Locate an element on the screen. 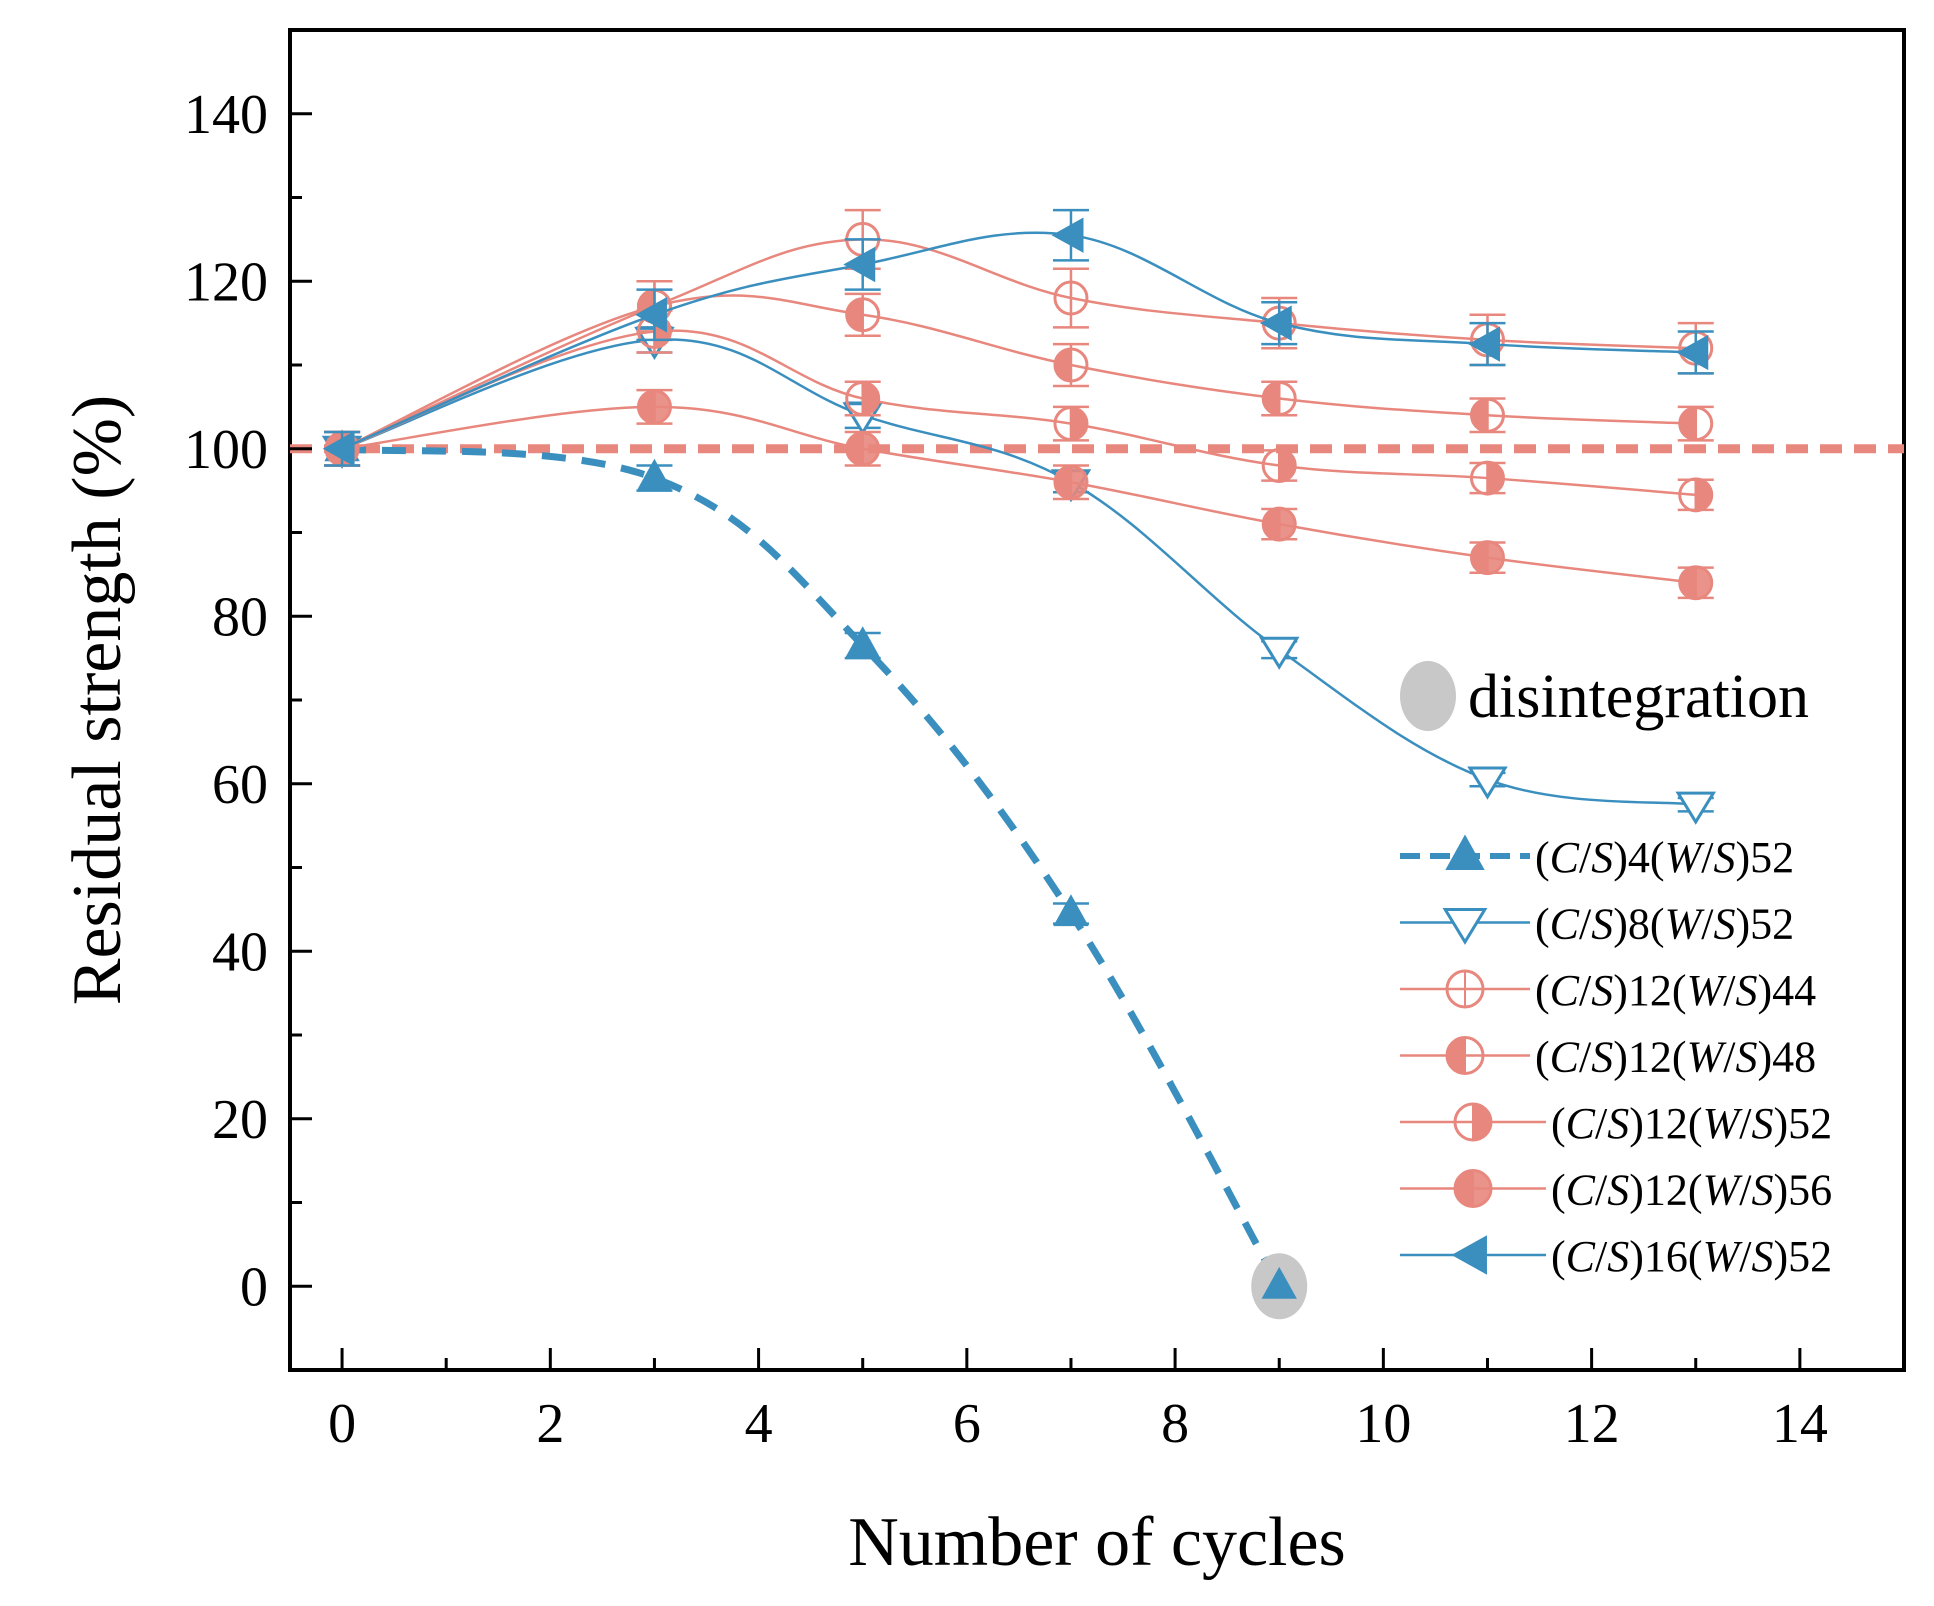 Image resolution: width=1934 pixels, height=1606 pixels. x-axis-title: Number of cycles is located at coordinates (1097, 1542).